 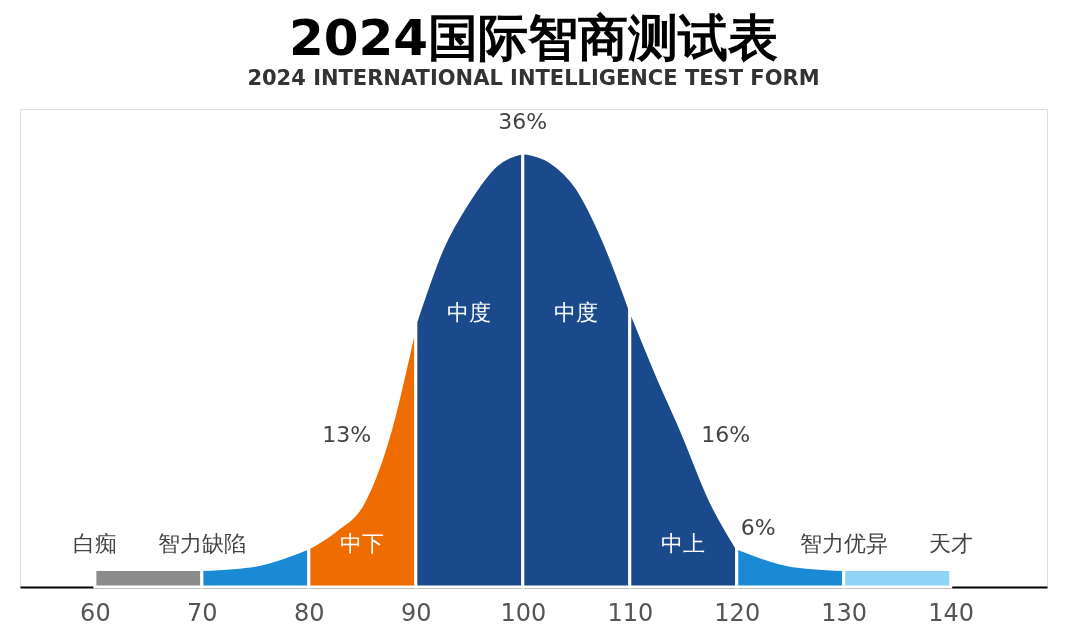 I want to click on chart-subtitle: 2024 INTERNATIONAL INTELLIGENCE TEST FORM, so click(x=533, y=78).